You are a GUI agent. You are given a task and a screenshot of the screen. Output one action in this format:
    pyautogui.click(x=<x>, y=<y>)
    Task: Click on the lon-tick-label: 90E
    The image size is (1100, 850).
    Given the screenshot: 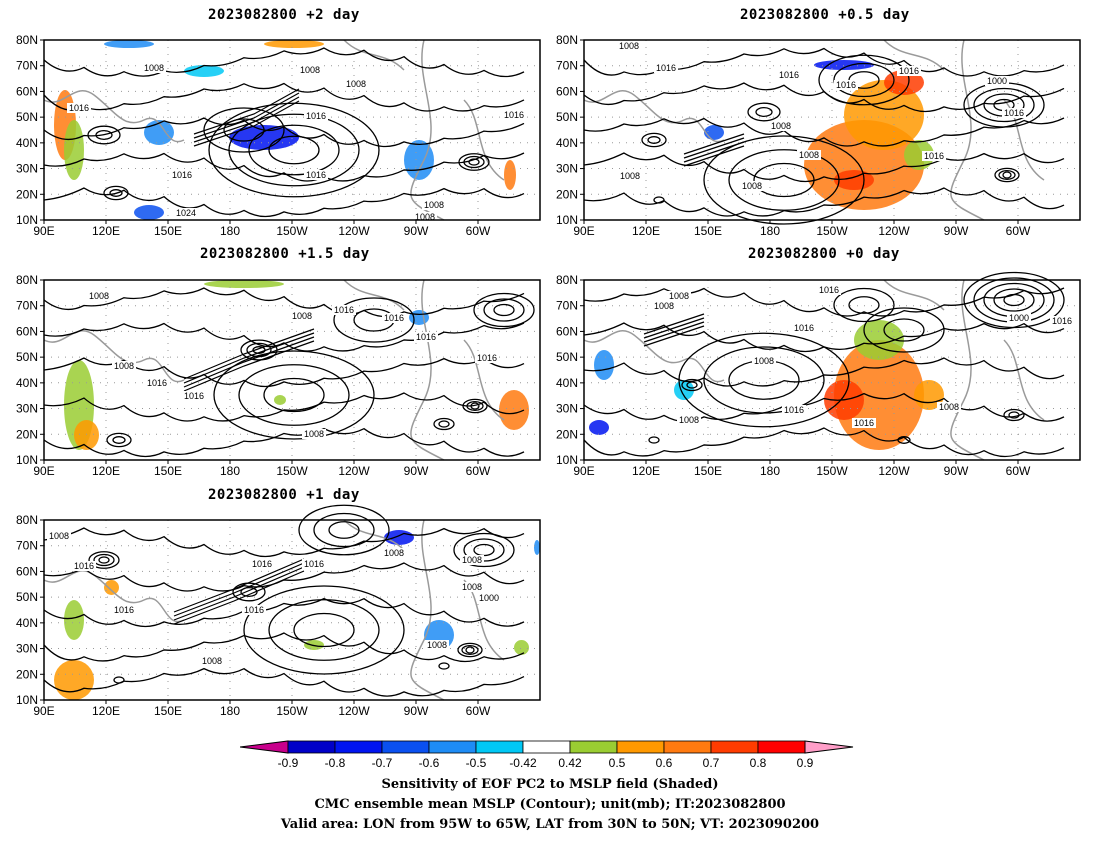 What is the action you would take?
    pyautogui.click(x=43, y=231)
    